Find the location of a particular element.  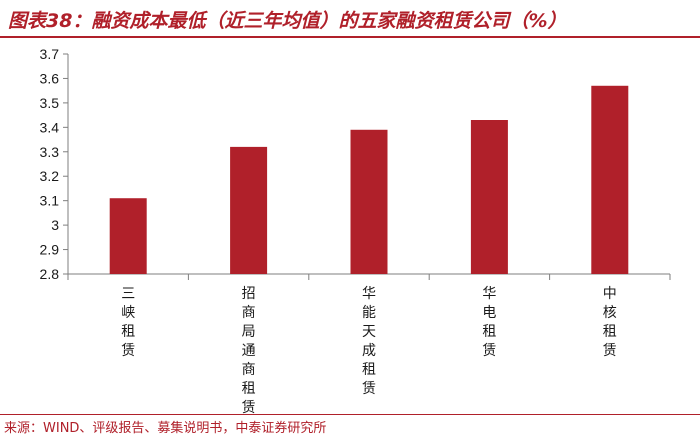

chart-title: 图表38：融资成本最低（近三年均值）的五家融资租赁公司（%） is located at coordinates (287, 21).